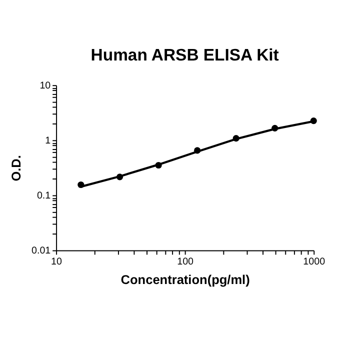 The height and width of the screenshot is (350, 350). What do you see at coordinates (57, 262) in the screenshot?
I see `x-tick-label: 10` at bounding box center [57, 262].